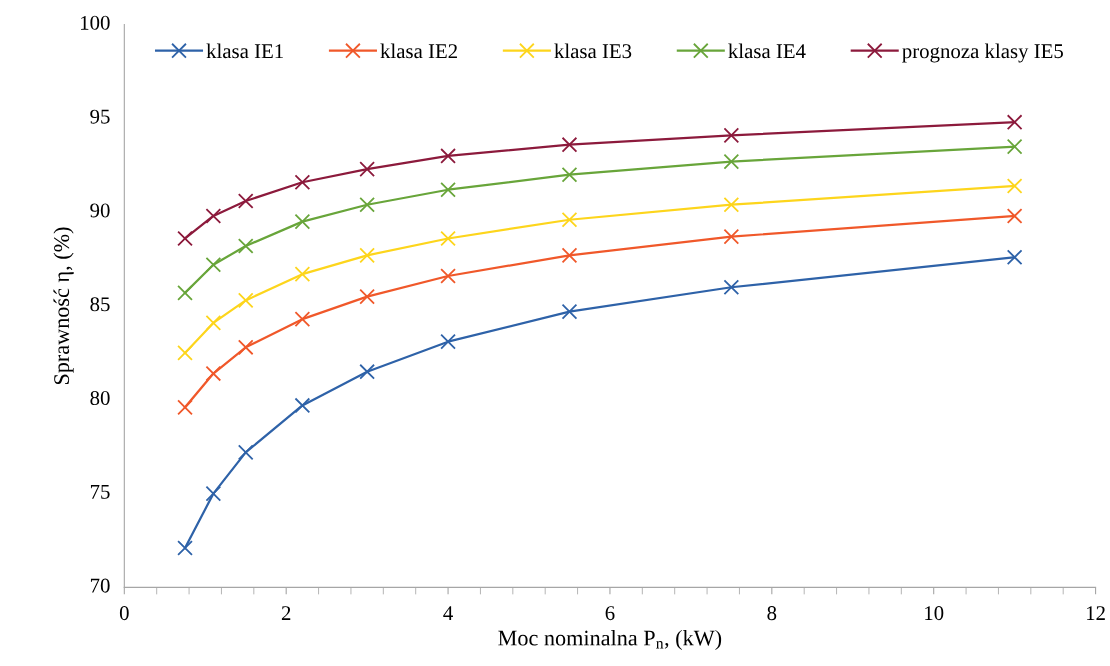  Describe the element at coordinates (124, 613) in the screenshot. I see `x-tick-label: 0` at that location.